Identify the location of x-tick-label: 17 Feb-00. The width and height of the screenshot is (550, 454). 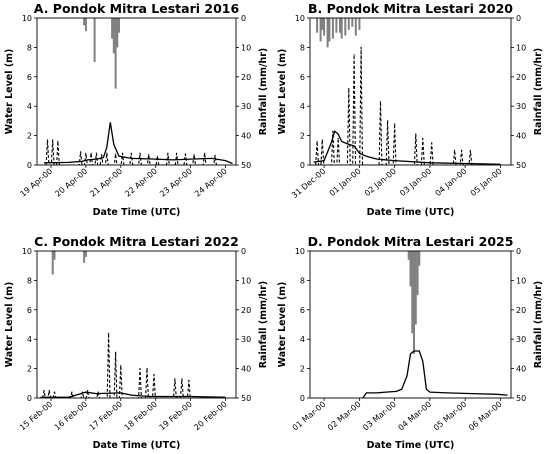
(106, 416).